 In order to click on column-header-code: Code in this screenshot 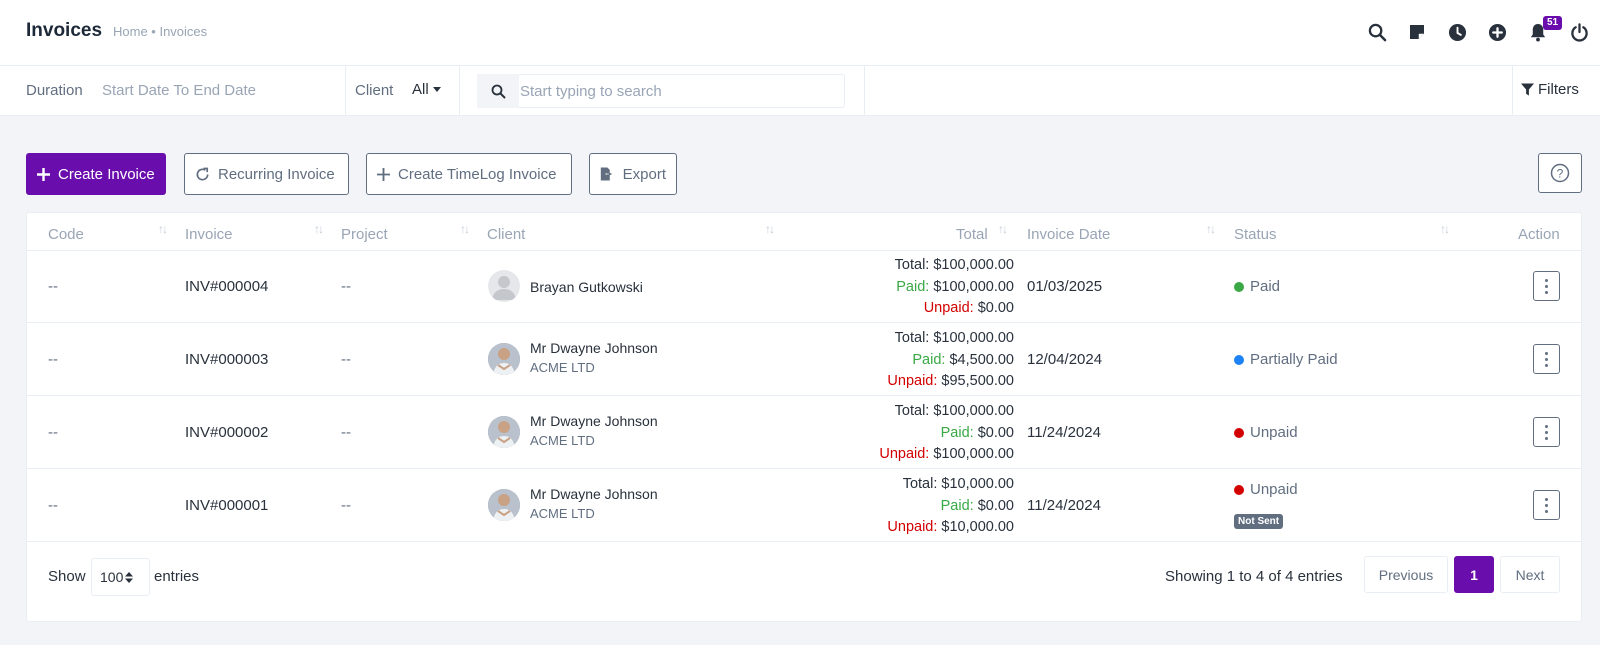, I will do `click(66, 234)`.